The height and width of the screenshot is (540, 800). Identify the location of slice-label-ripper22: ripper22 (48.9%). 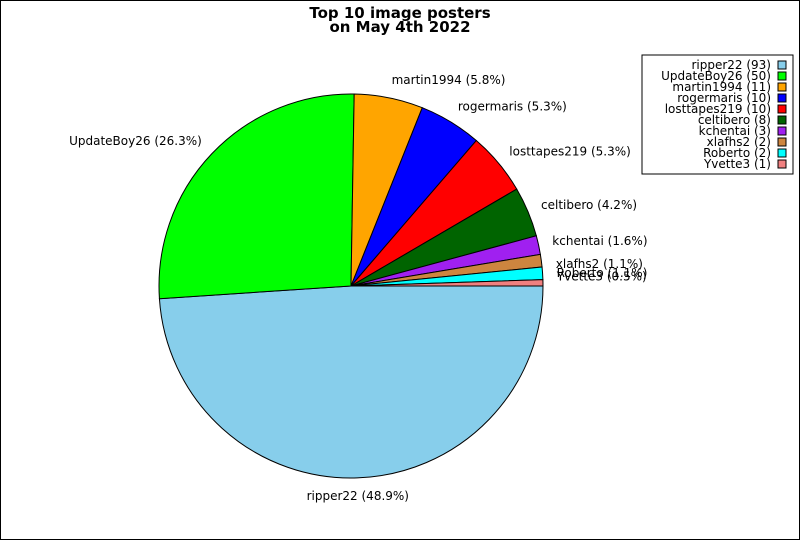
(358, 496).